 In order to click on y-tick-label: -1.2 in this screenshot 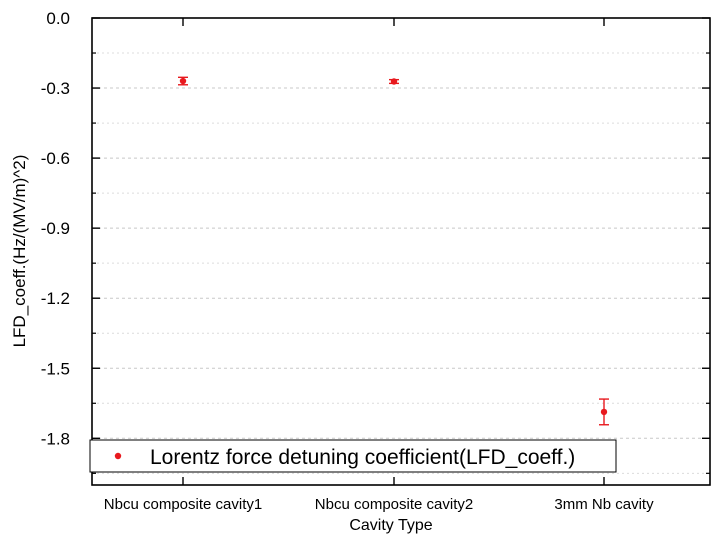, I will do `click(55, 298)`.